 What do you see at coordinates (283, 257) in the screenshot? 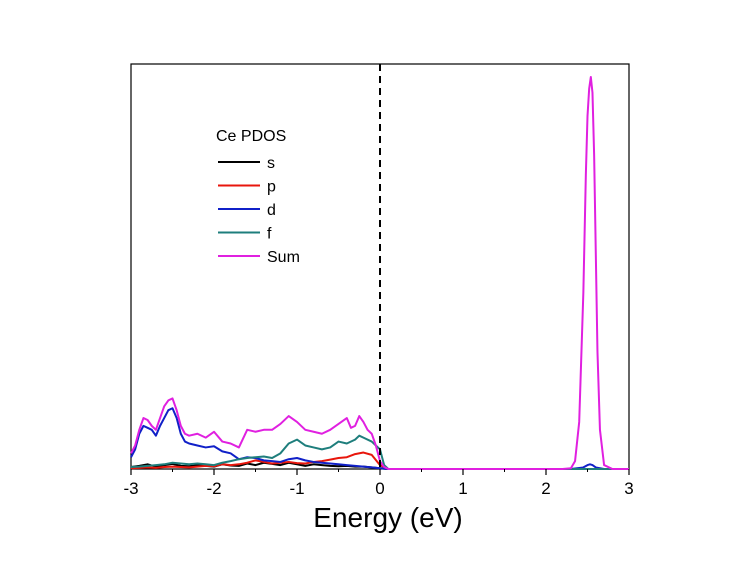
I see `legend-label-sum: Sum` at bounding box center [283, 257].